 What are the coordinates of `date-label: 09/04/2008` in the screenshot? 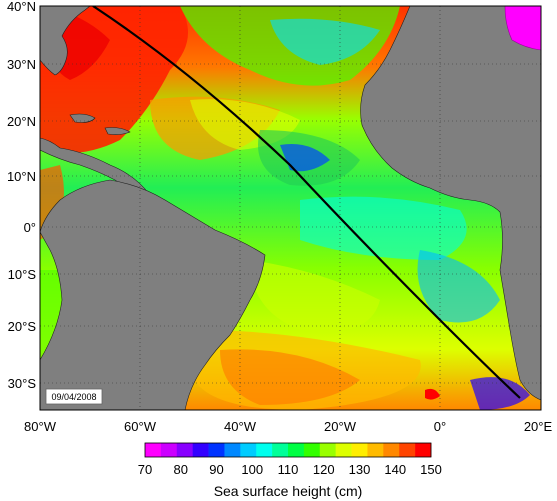 It's located at (73, 397).